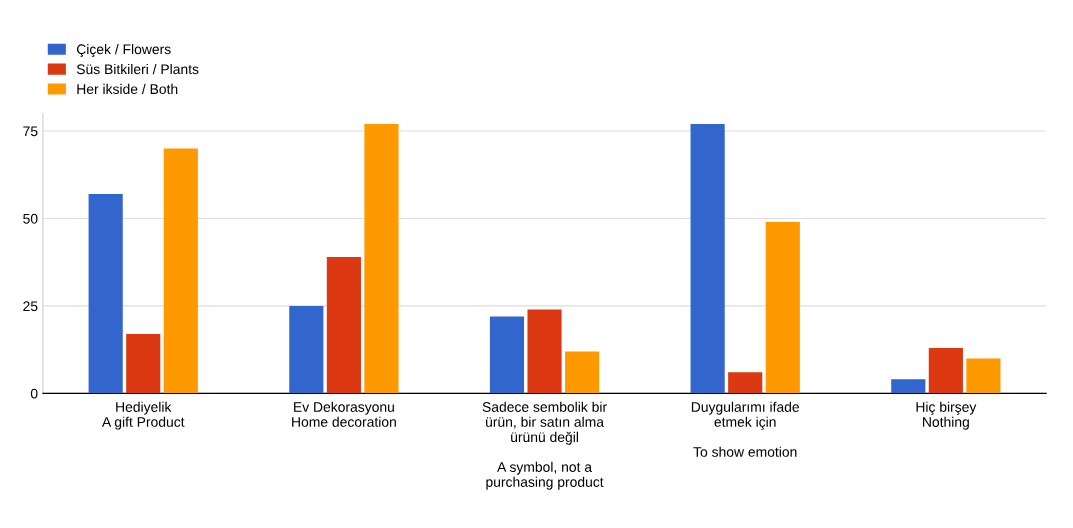  Describe the element at coordinates (123, 50) in the screenshot. I see `legend-label: Çiçek / Flowers` at that location.